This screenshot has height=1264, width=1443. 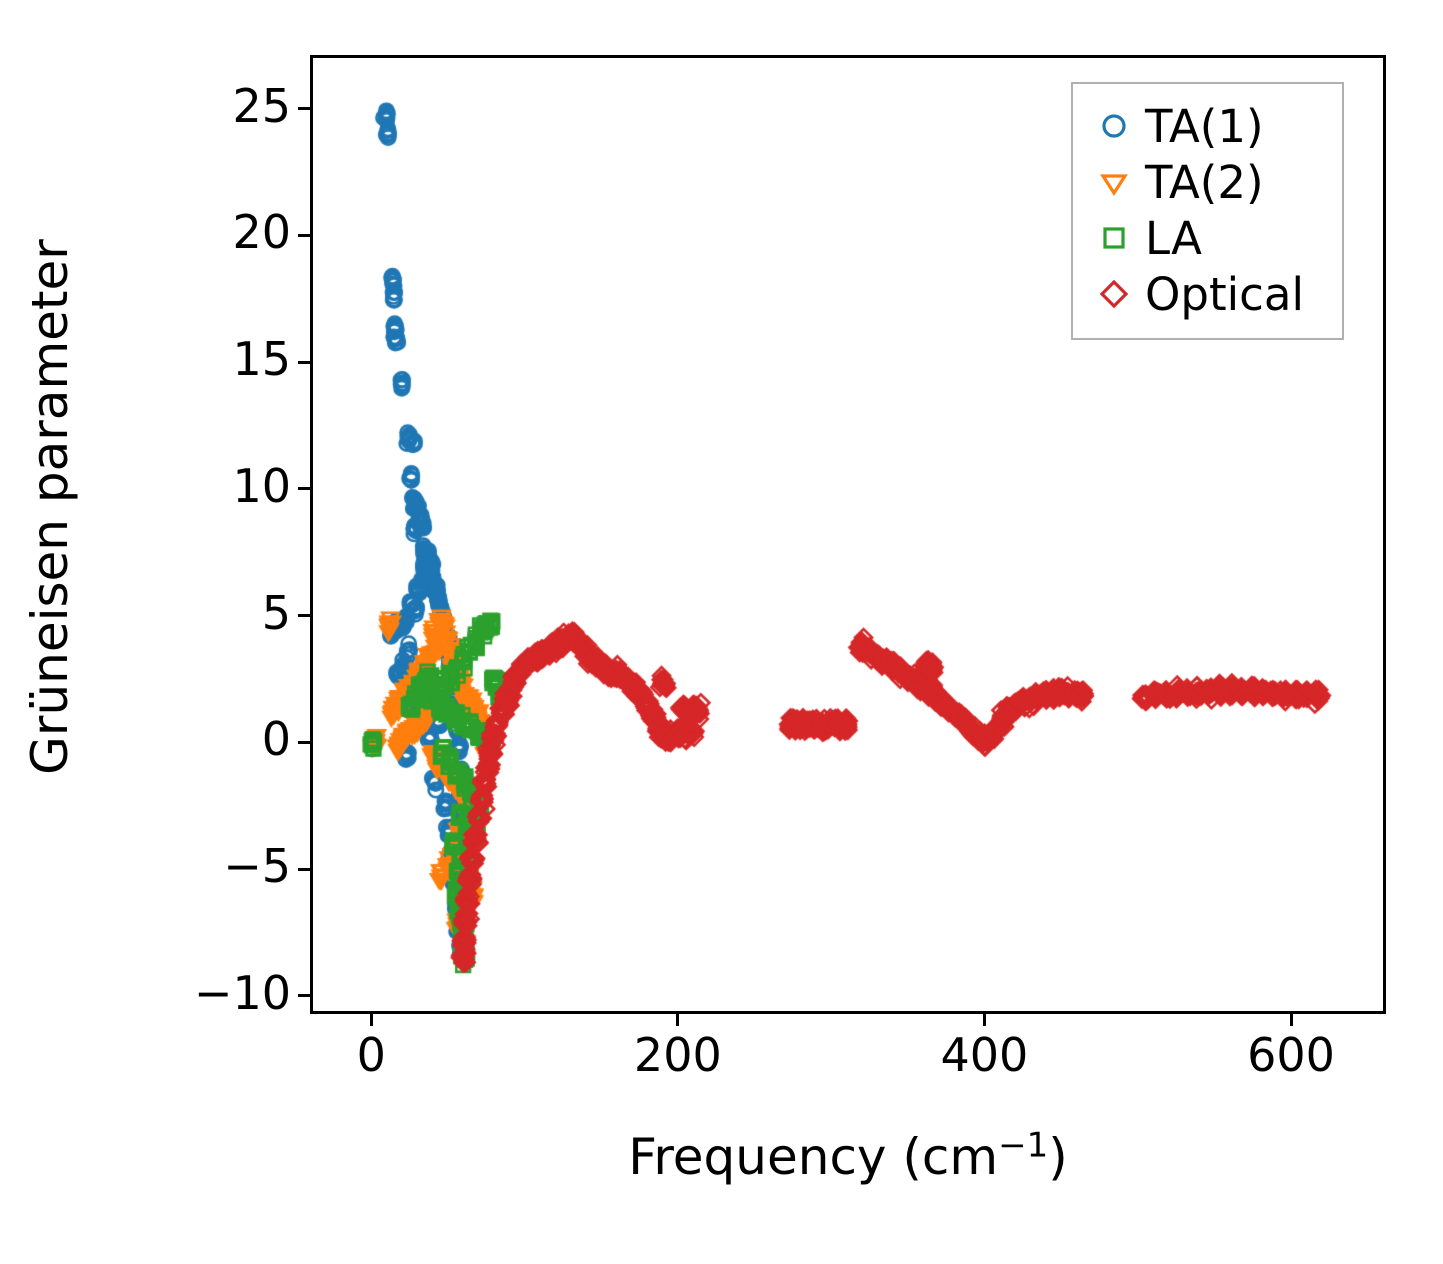 What do you see at coordinates (1204, 126) in the screenshot?
I see `legend-label-ta1: TA(1)` at bounding box center [1204, 126].